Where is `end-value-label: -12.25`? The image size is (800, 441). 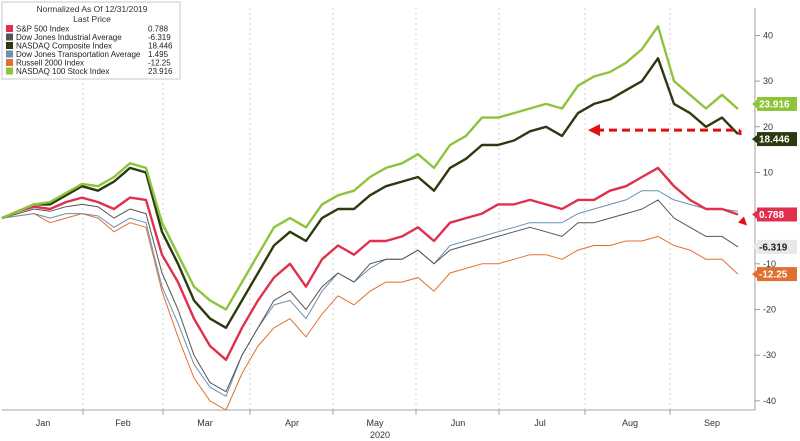
end-value-label: -12.25 is located at coordinates (773, 275).